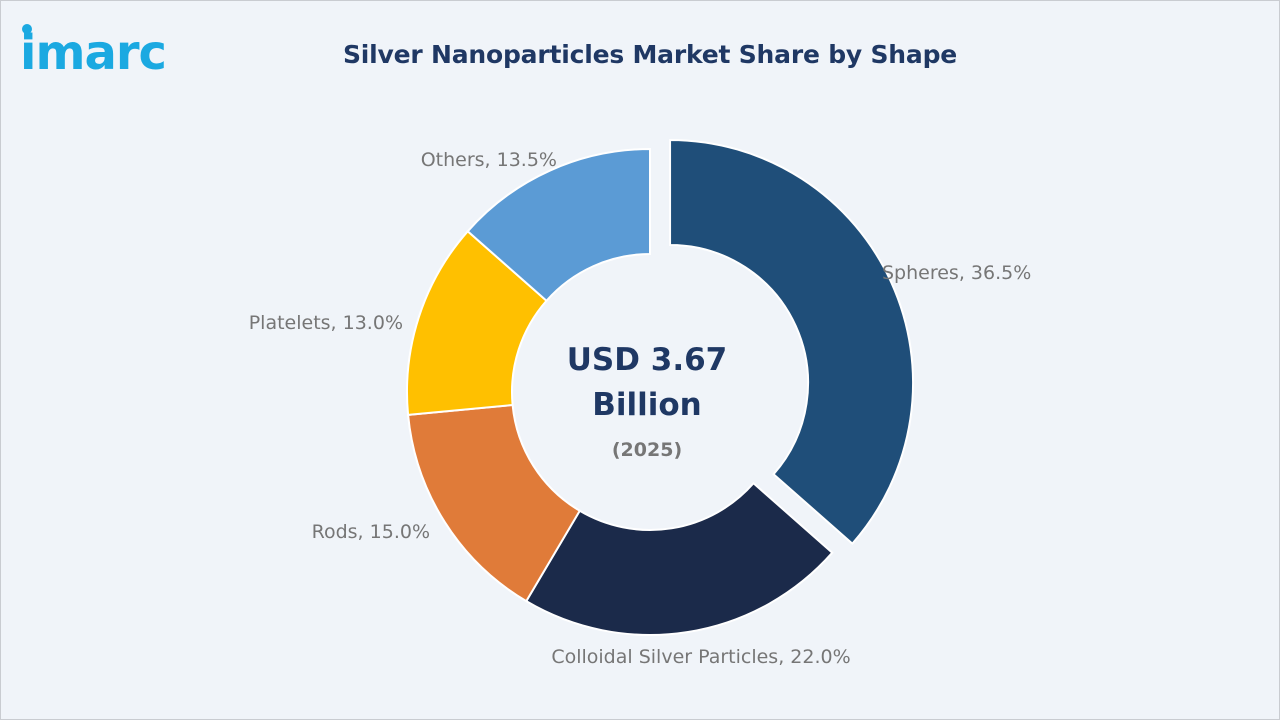 The image size is (1280, 720). I want to click on slice-colloidal-silver-particles, so click(679, 558).